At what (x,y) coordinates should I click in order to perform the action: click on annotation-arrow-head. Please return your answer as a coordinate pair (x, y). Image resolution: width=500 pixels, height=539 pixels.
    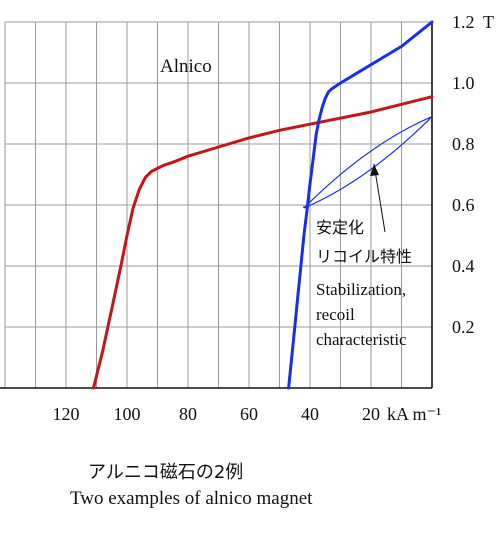
    Looking at the image, I should click on (374, 170).